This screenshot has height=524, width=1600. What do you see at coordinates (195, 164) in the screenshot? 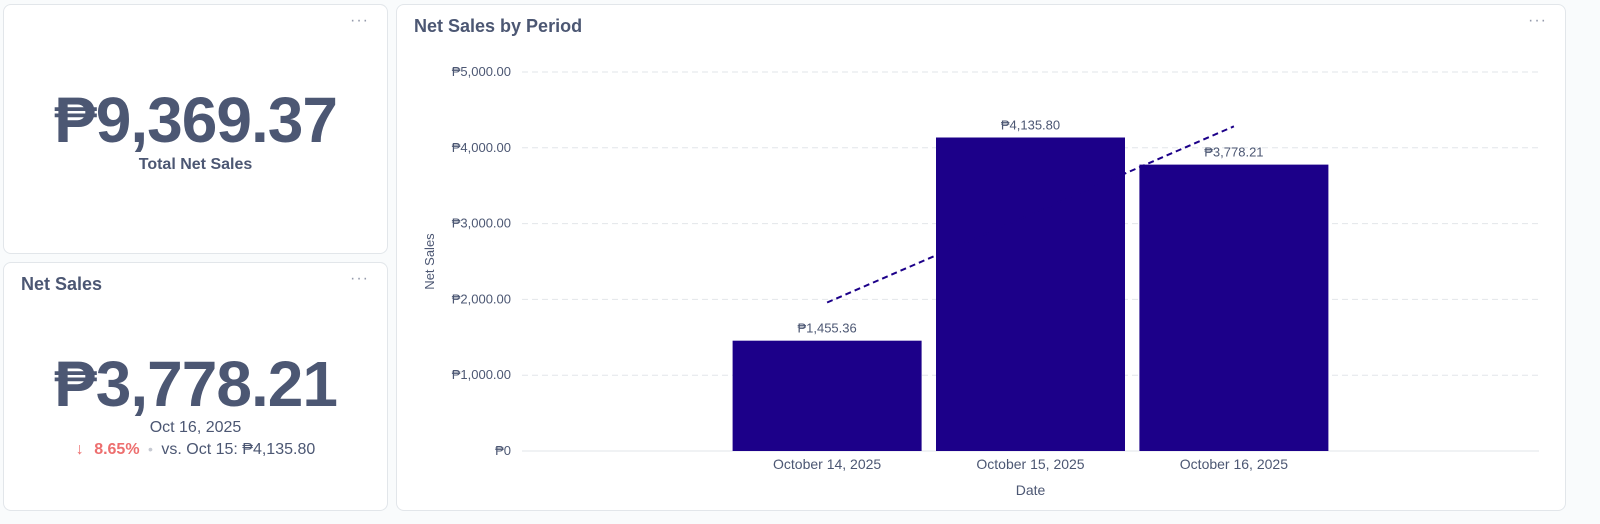
I see `total-net-sales-label: Total Net Sales` at bounding box center [195, 164].